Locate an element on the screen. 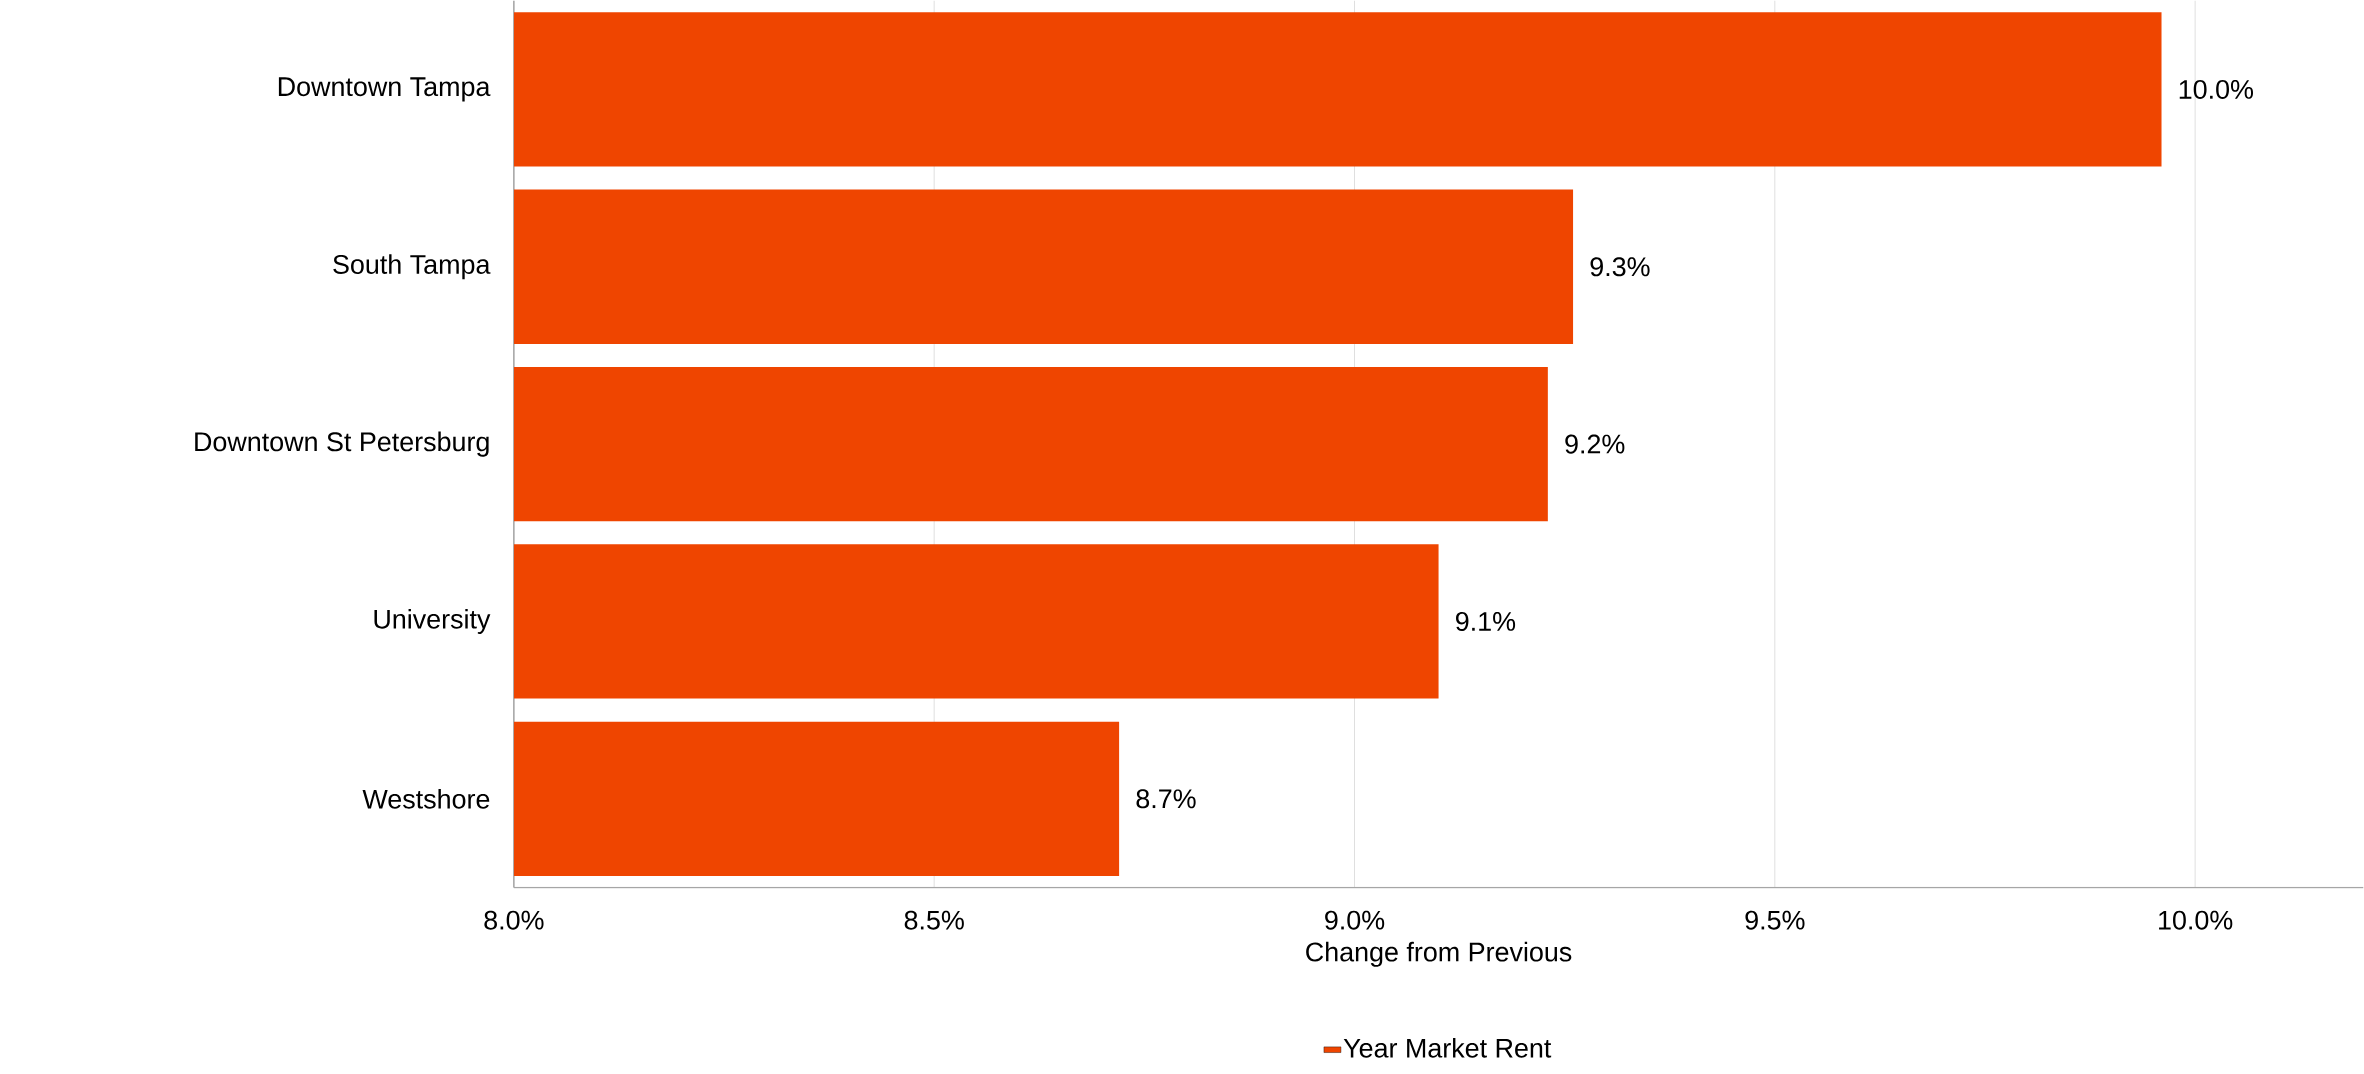 This screenshot has width=2364, height=1074. y-tick-label: University is located at coordinates (432, 621).